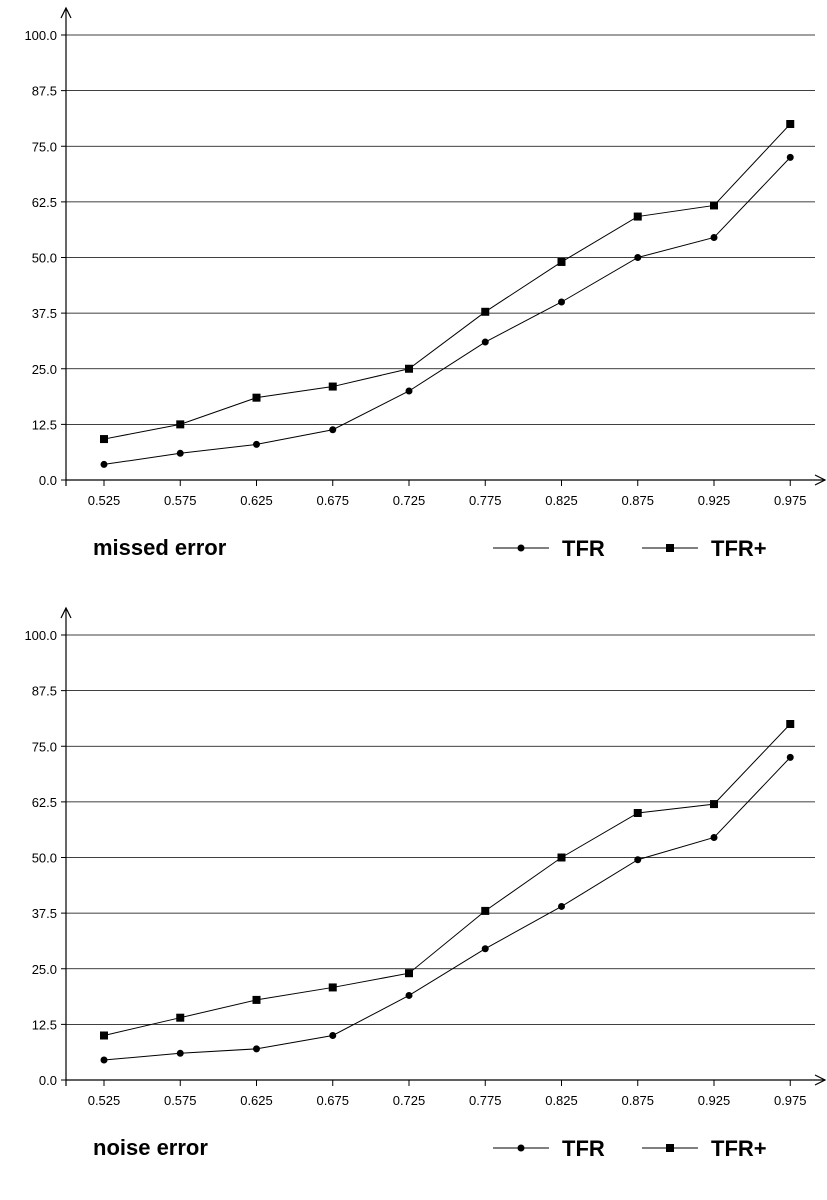 The height and width of the screenshot is (1200, 827). Describe the element at coordinates (150, 1147) in the screenshot. I see `chart-title: noise error` at that location.